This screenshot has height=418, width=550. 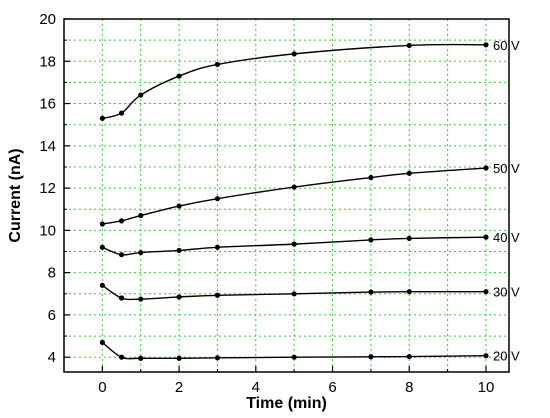 I want to click on y-tick-label: 16, so click(x=47, y=104).